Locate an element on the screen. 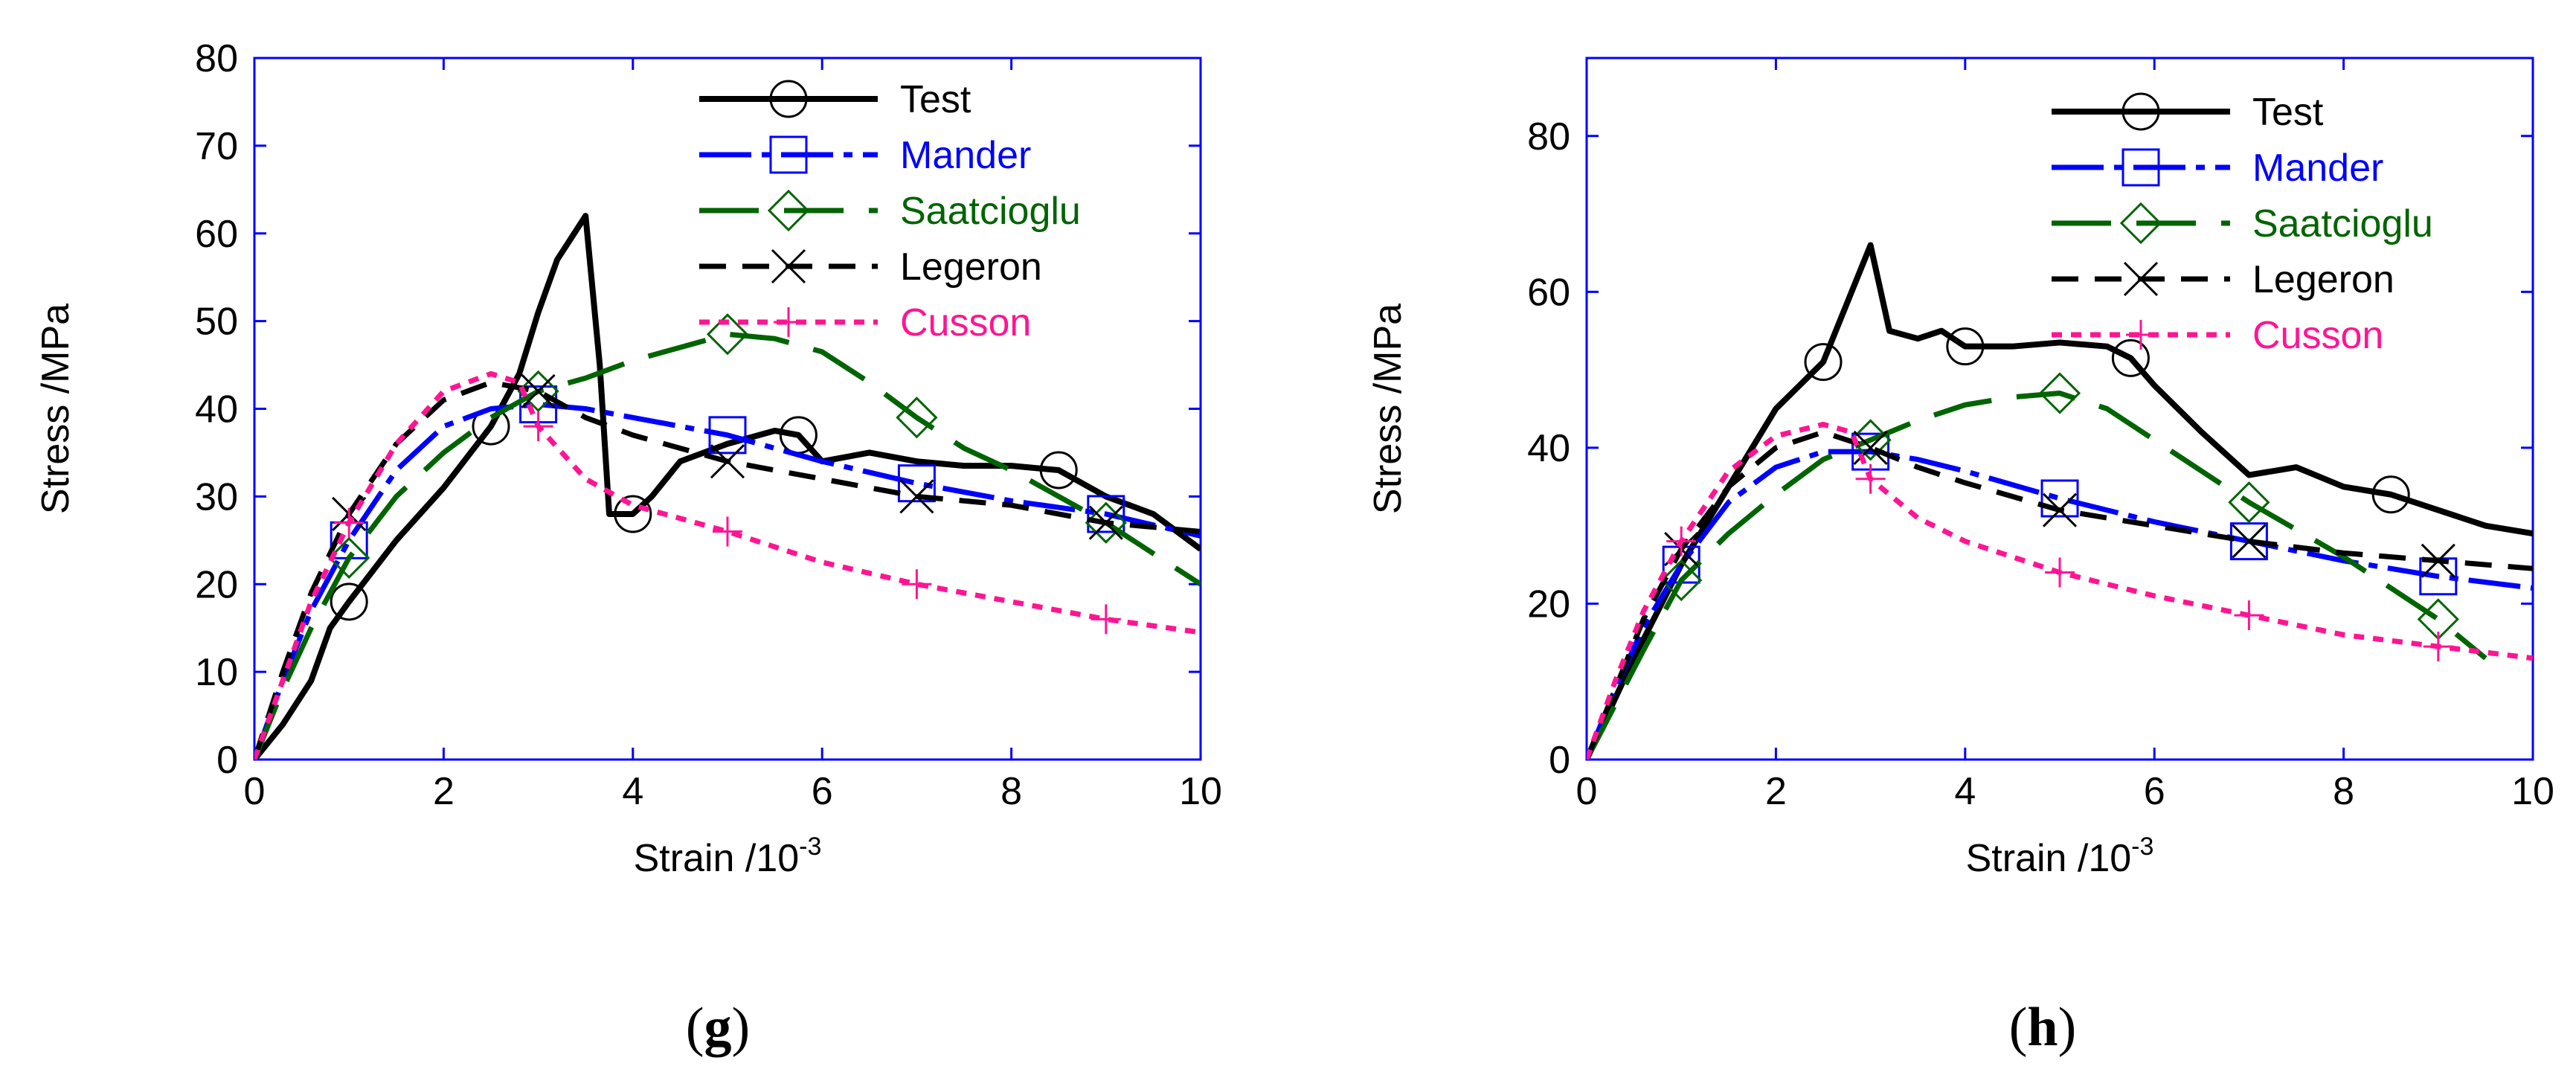  panel-label-h-letter: h is located at coordinates (2042, 1027).